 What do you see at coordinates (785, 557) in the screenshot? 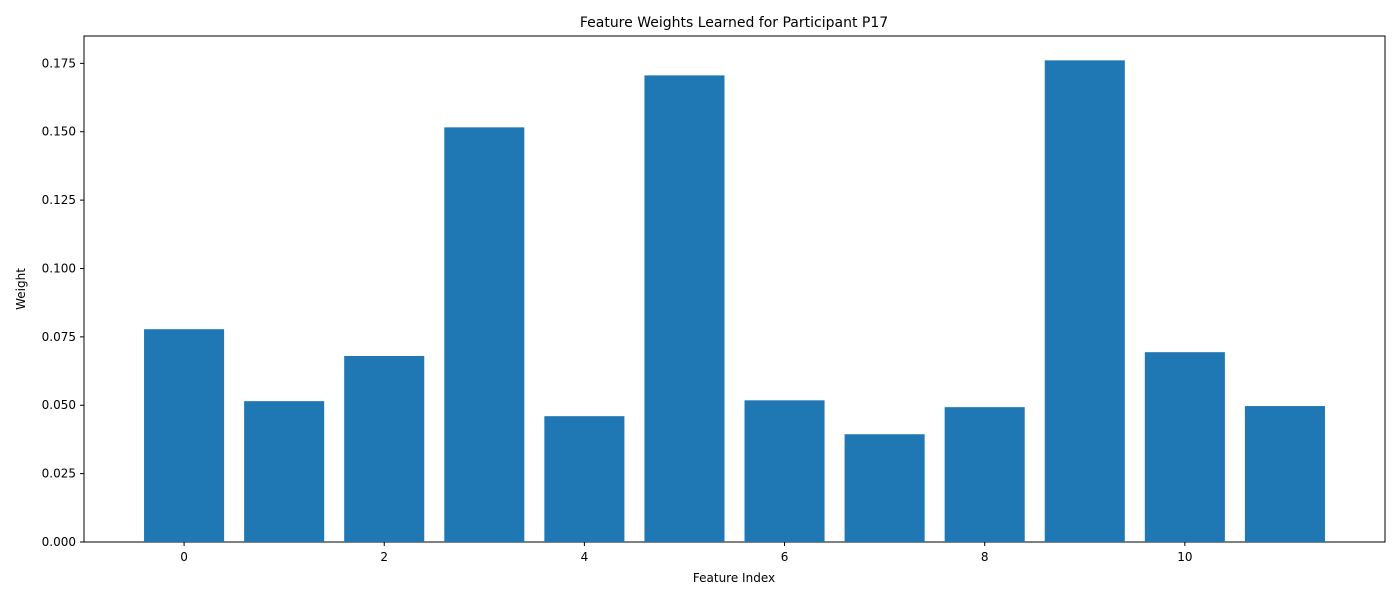
I see `x-tick-label: 6` at bounding box center [785, 557].